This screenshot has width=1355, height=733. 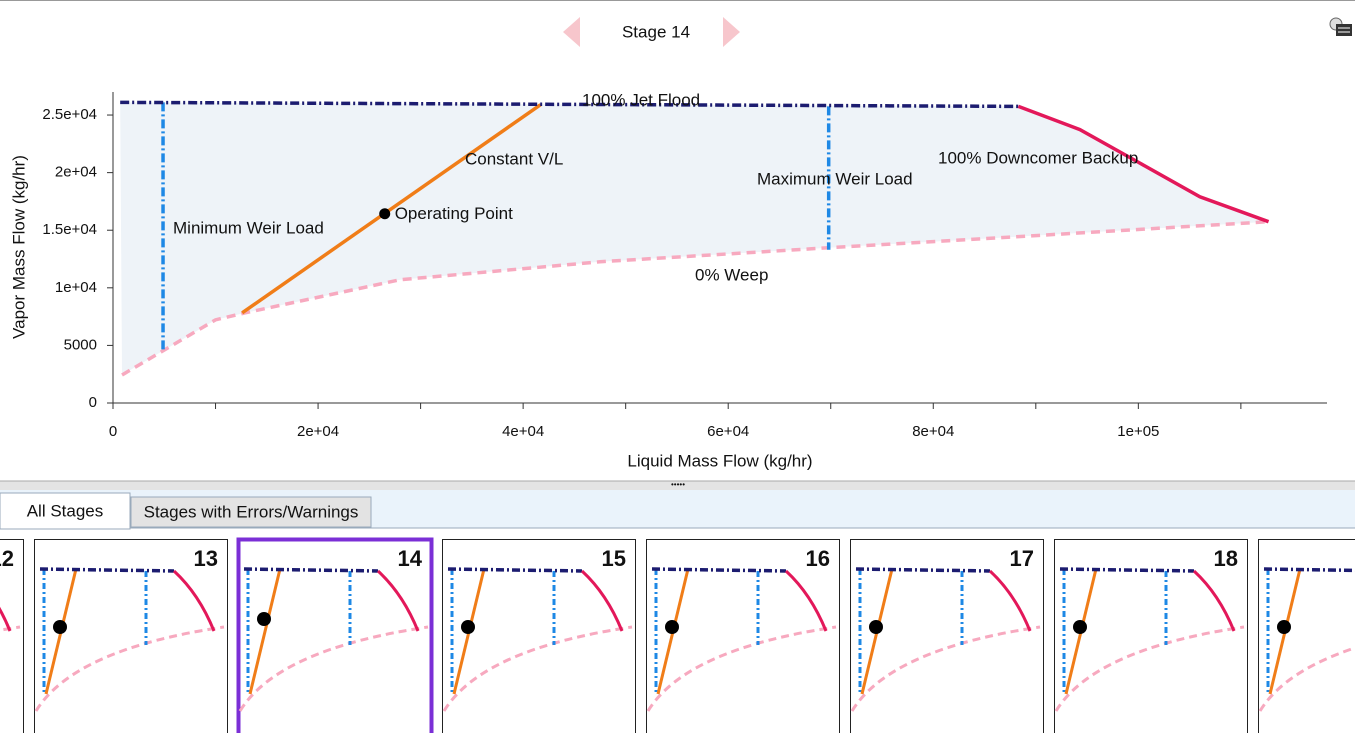 I want to click on y-tick-label: 1e+04, so click(x=76, y=287).